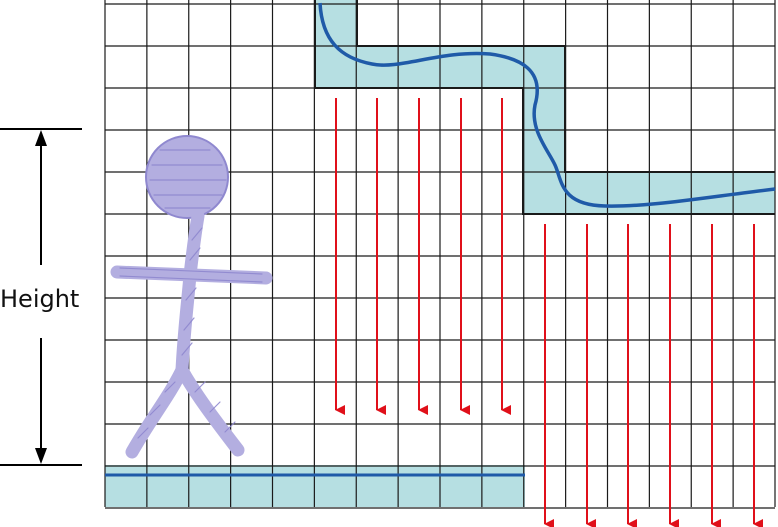  What do you see at coordinates (157, 411) in the screenshot?
I see `figure-left-leg` at bounding box center [157, 411].